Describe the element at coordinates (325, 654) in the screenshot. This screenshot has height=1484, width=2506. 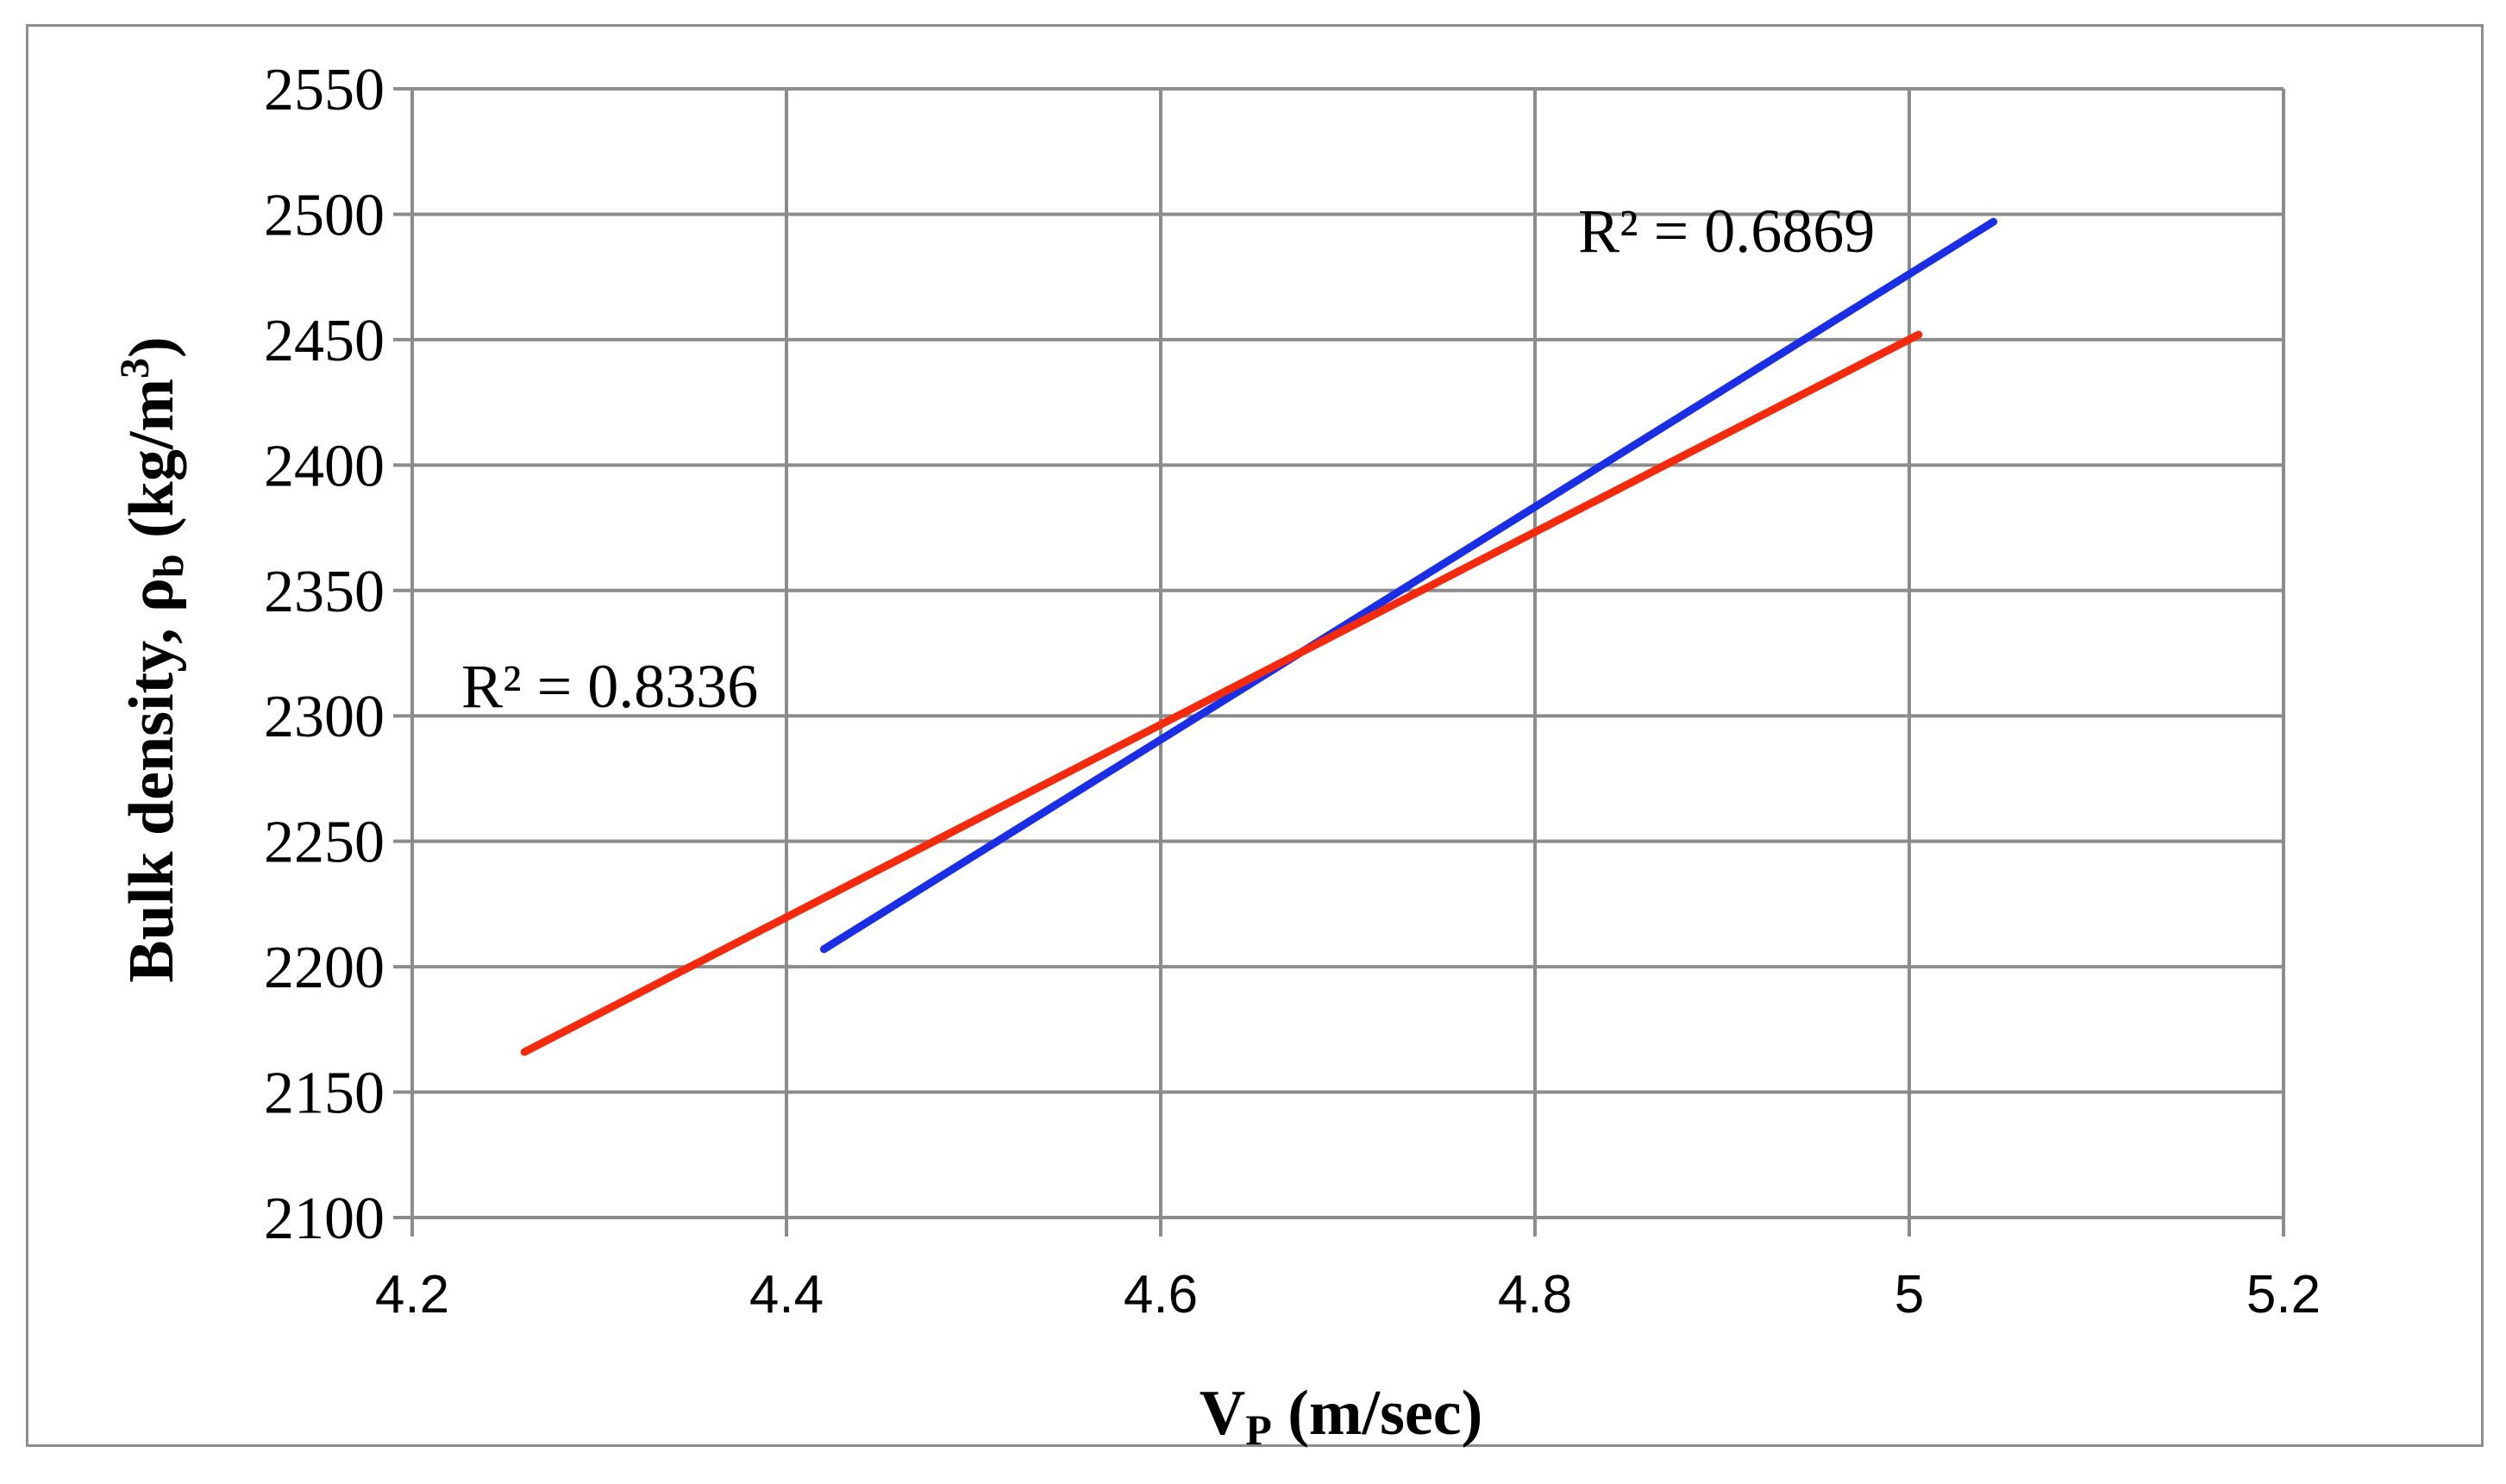
I see `y-tick-labels: 2100 2150 2200 2250 2300 2350 2400 2450 2500 2550` at that location.